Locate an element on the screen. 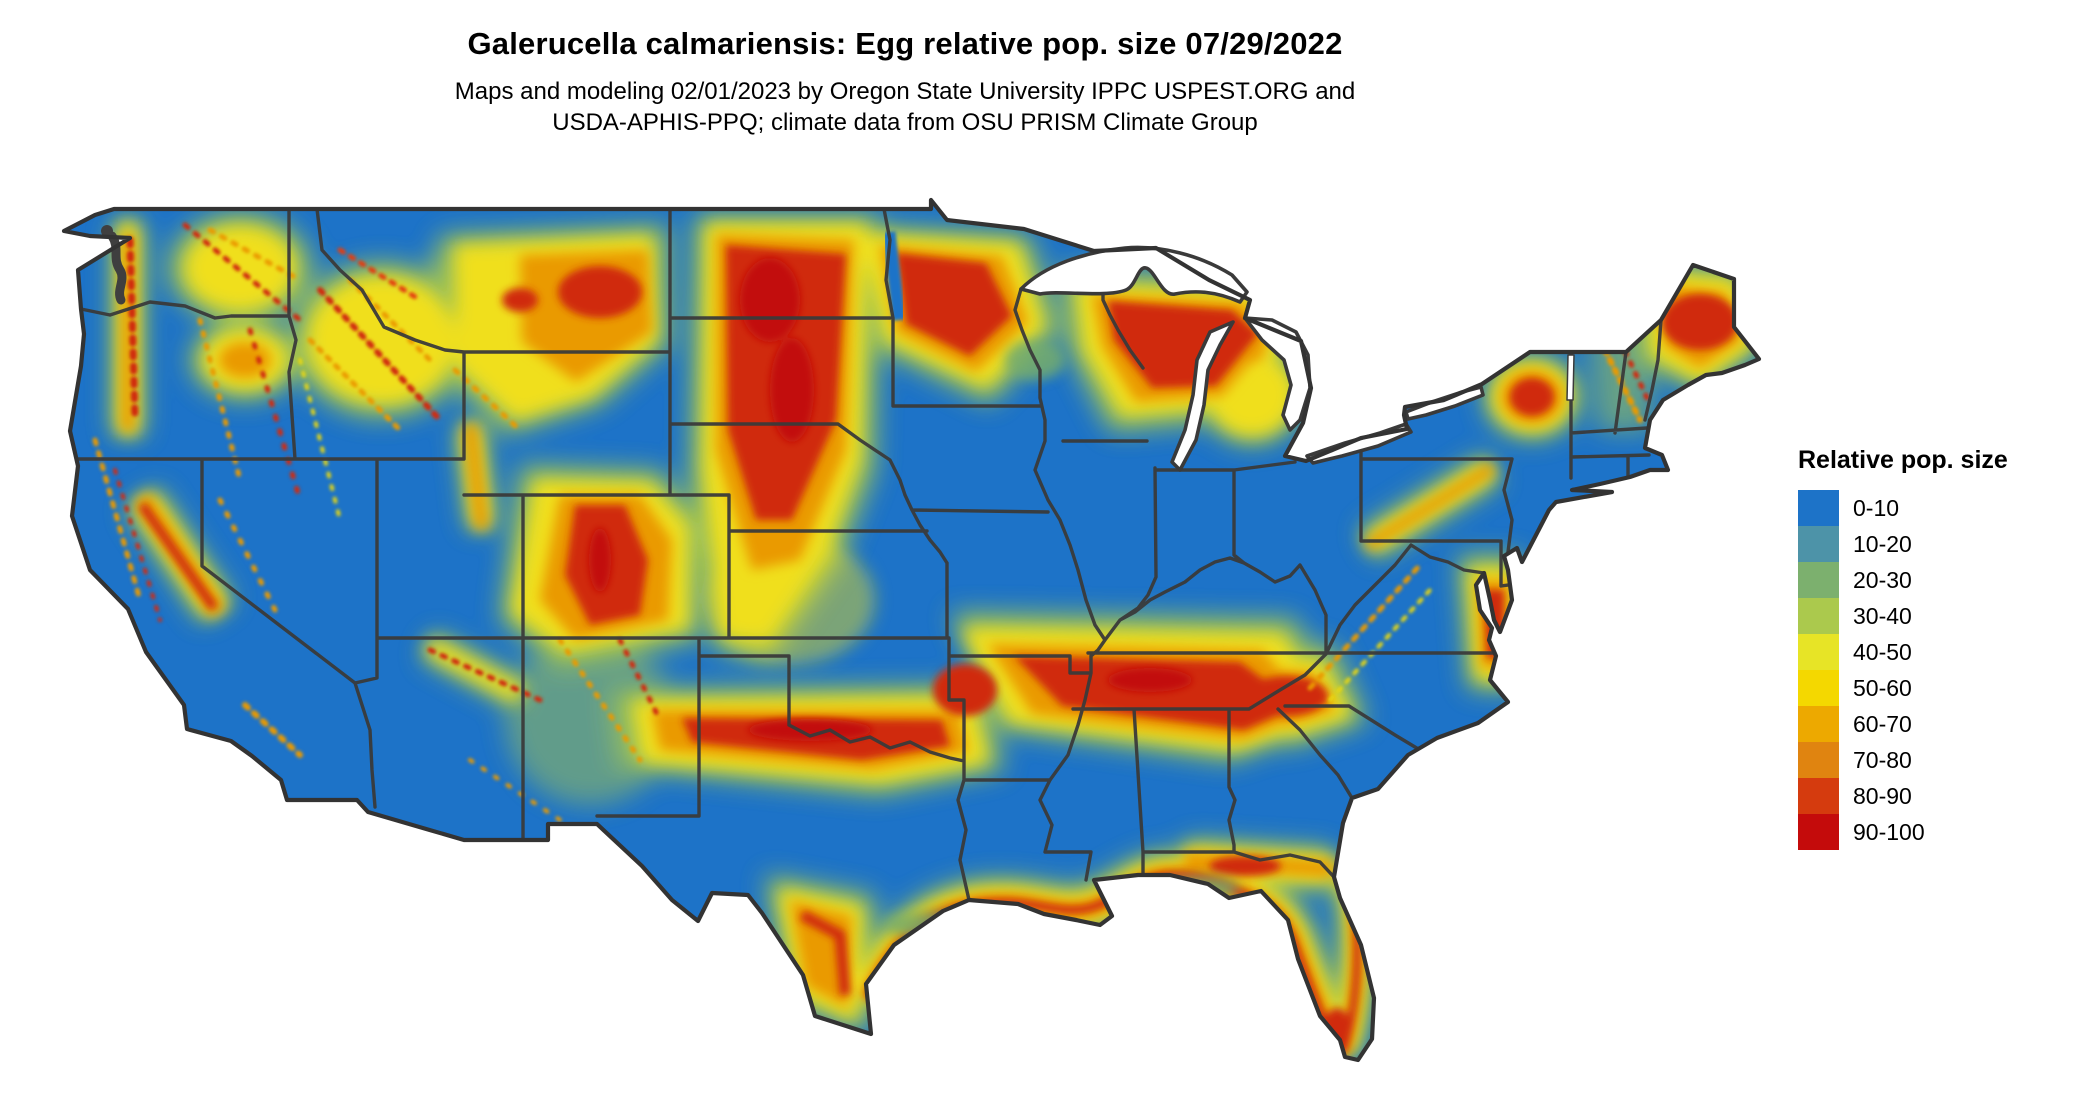 The height and width of the screenshot is (1116, 2100). legend-item: 30-40 is located at coordinates (1903, 616).